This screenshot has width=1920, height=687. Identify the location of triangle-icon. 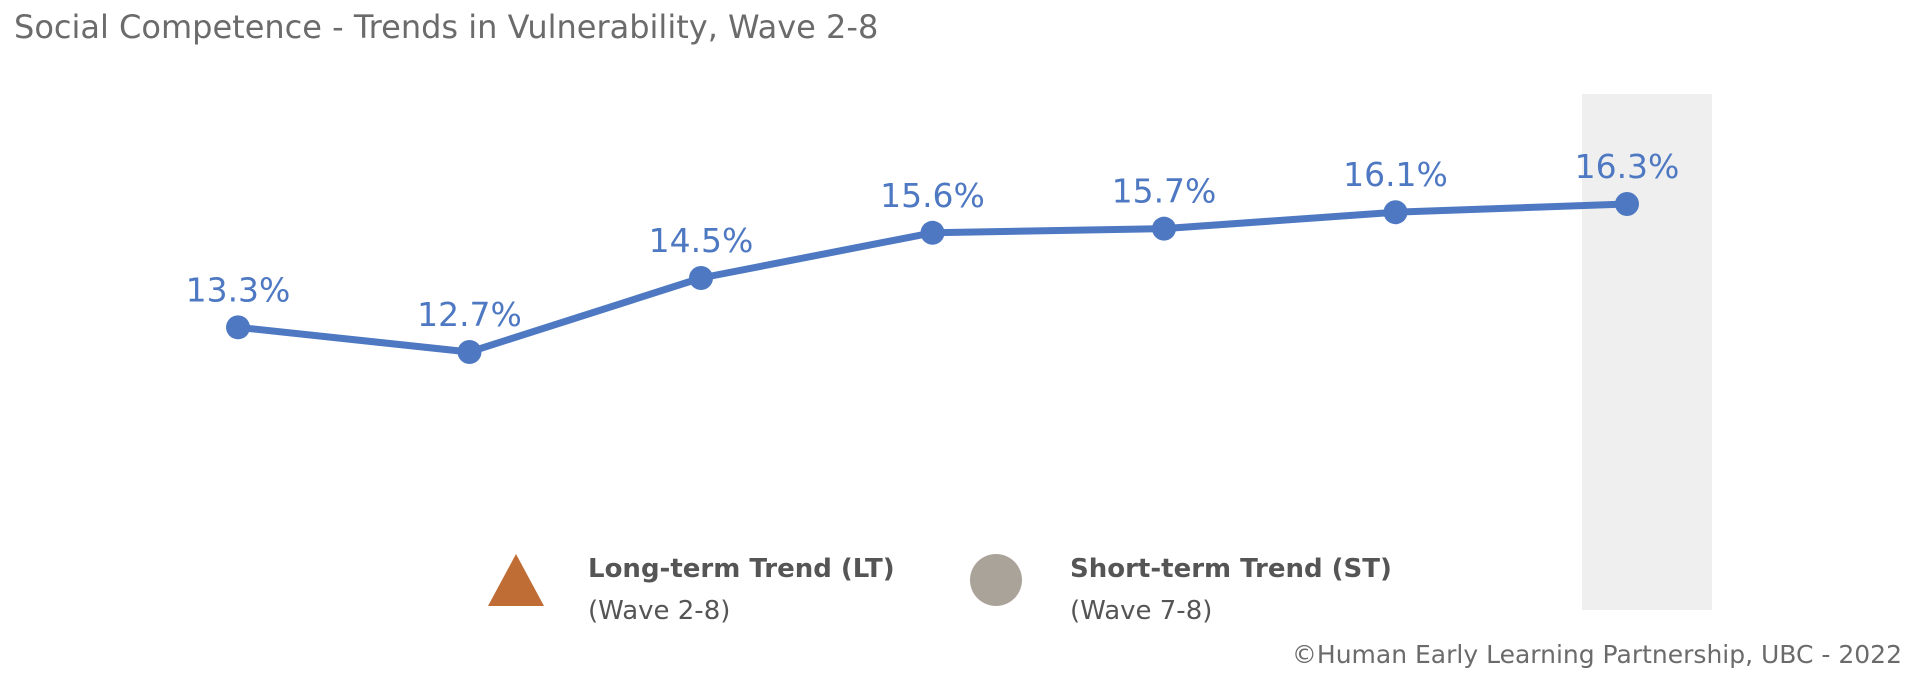
(516, 580).